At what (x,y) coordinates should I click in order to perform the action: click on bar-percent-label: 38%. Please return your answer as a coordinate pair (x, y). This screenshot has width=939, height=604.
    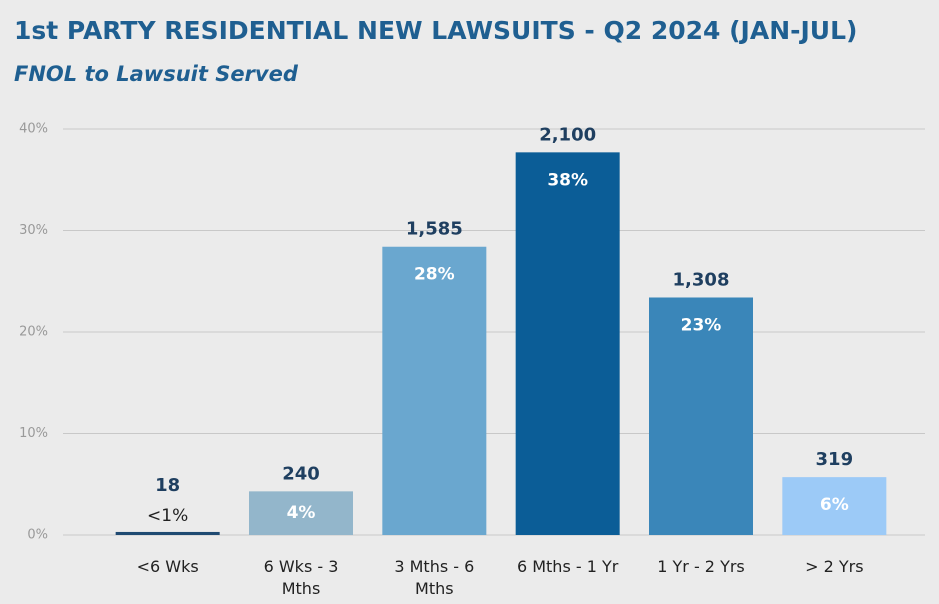
    Looking at the image, I should click on (567, 180).